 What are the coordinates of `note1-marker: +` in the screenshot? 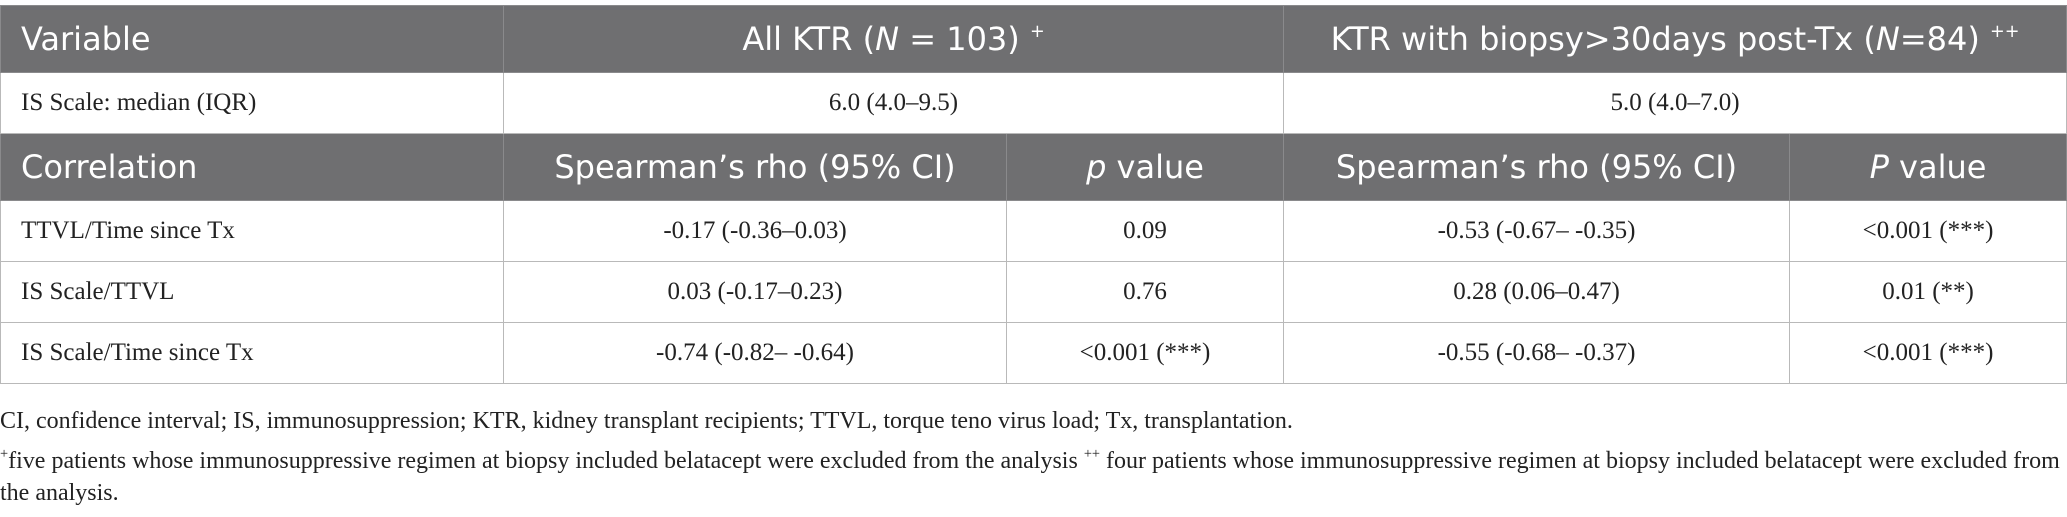 It's located at (4, 453).